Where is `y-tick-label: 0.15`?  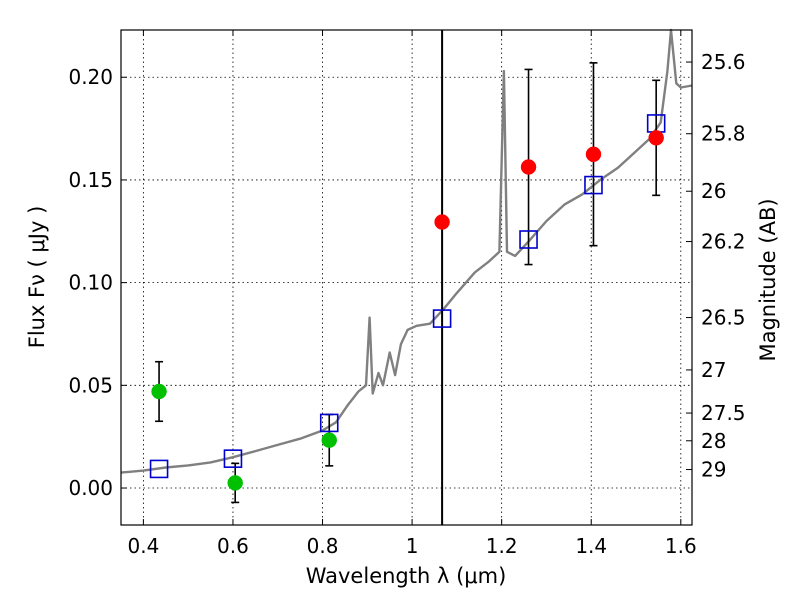 y-tick-label: 0.15 is located at coordinates (90, 180).